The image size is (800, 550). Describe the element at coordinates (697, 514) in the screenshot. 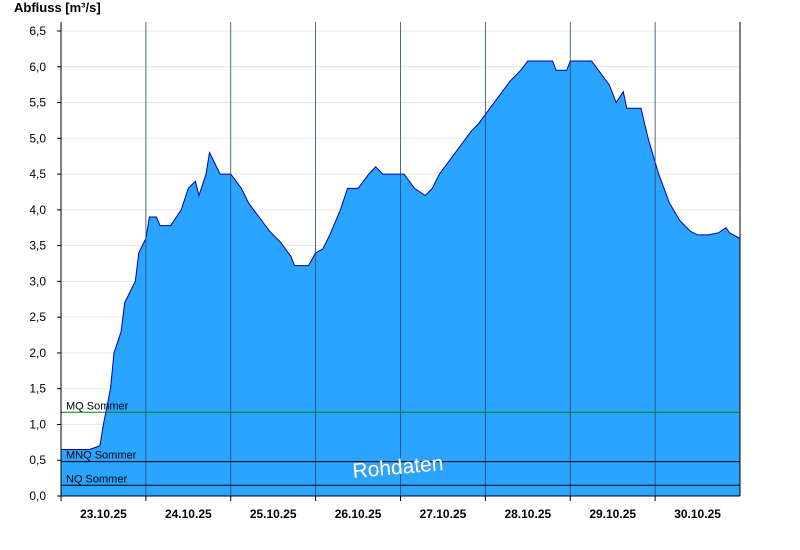

I see `x-tick-label: 30.10.25` at that location.